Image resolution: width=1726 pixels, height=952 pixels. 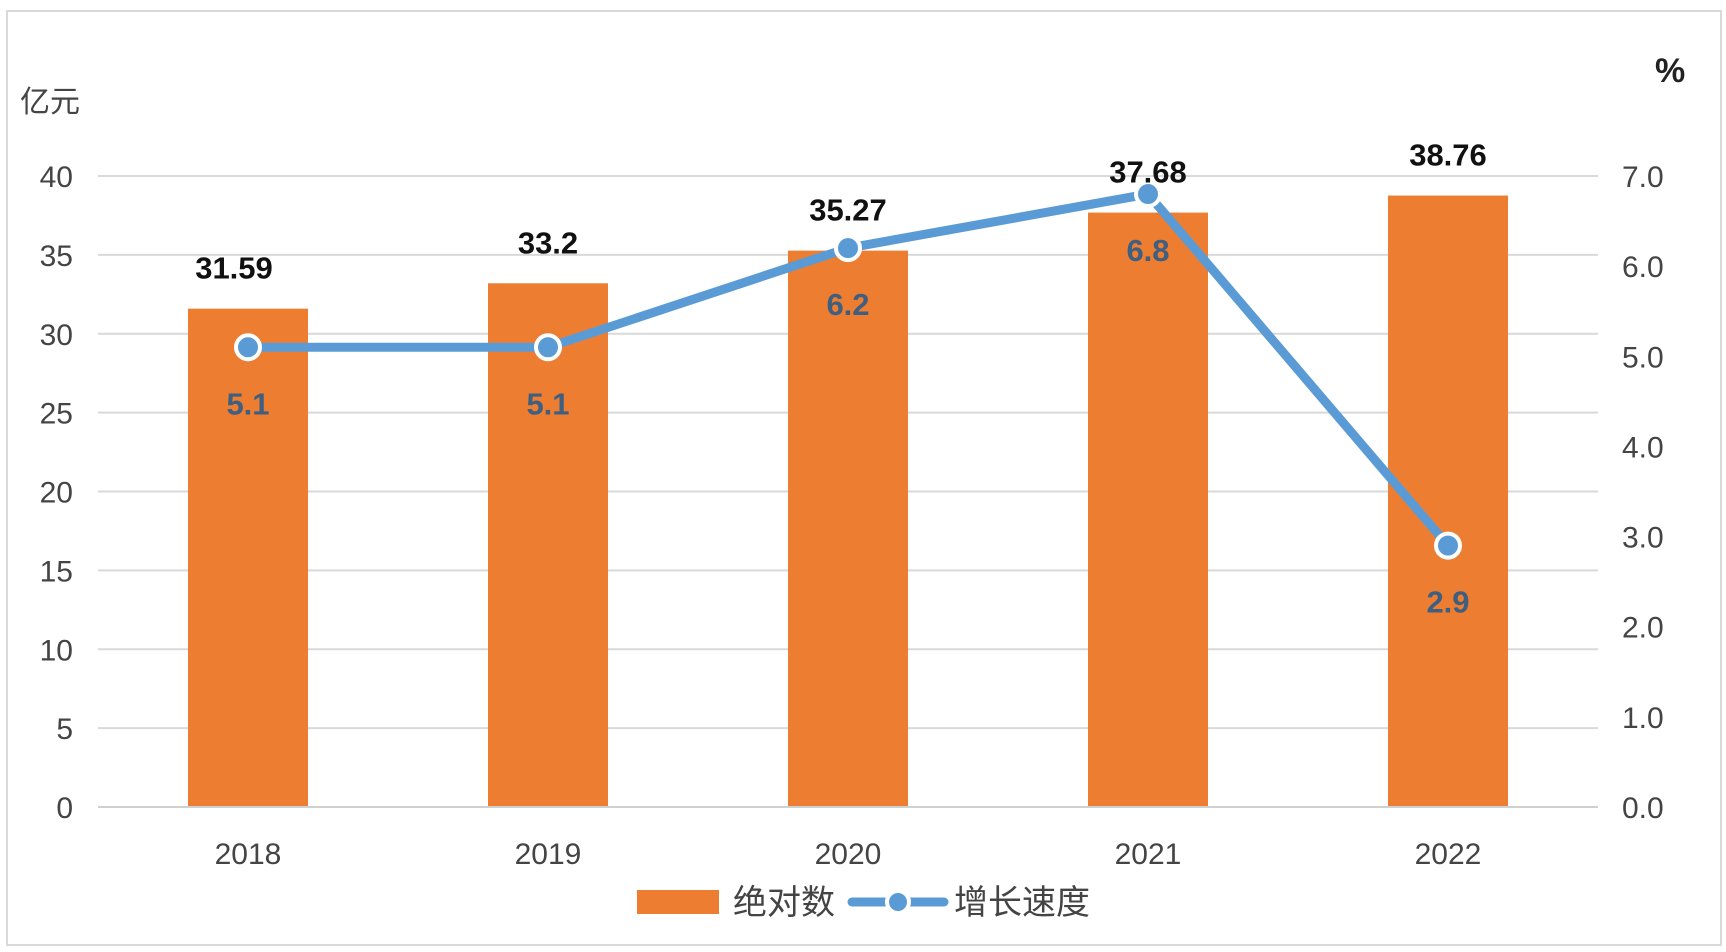 What do you see at coordinates (1147, 250) in the screenshot?
I see `line-value-label: 6.8` at bounding box center [1147, 250].